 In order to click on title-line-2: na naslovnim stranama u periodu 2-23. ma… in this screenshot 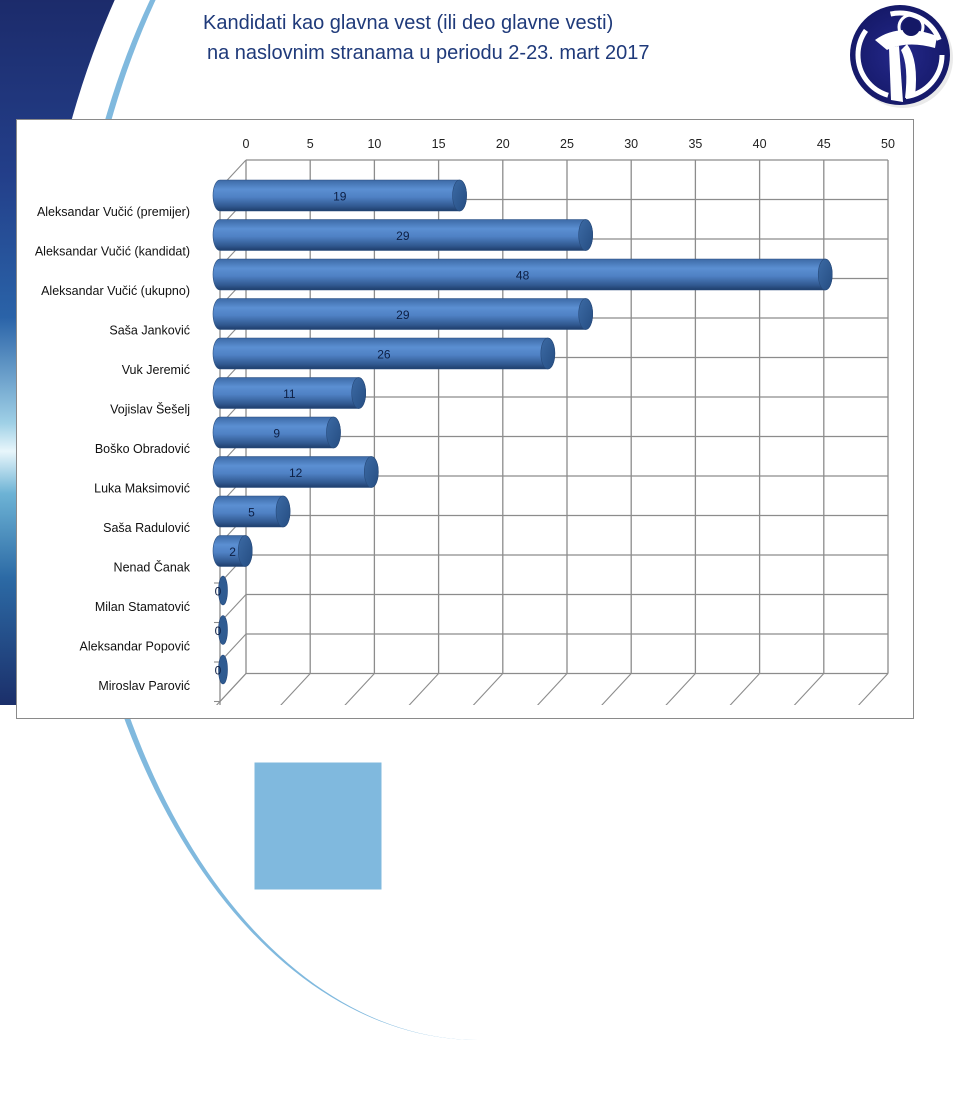, I will do `click(428, 53)`.